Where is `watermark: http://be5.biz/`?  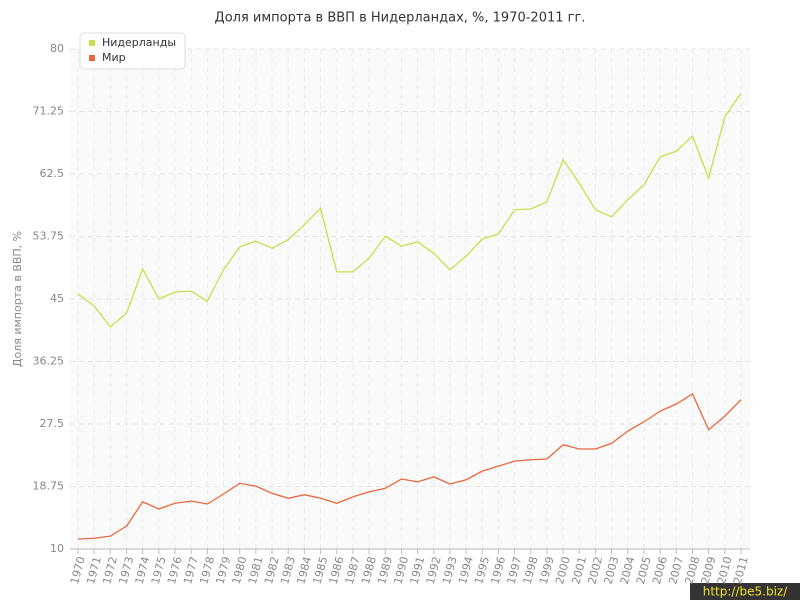
watermark: http://be5.biz/ is located at coordinates (745, 592).